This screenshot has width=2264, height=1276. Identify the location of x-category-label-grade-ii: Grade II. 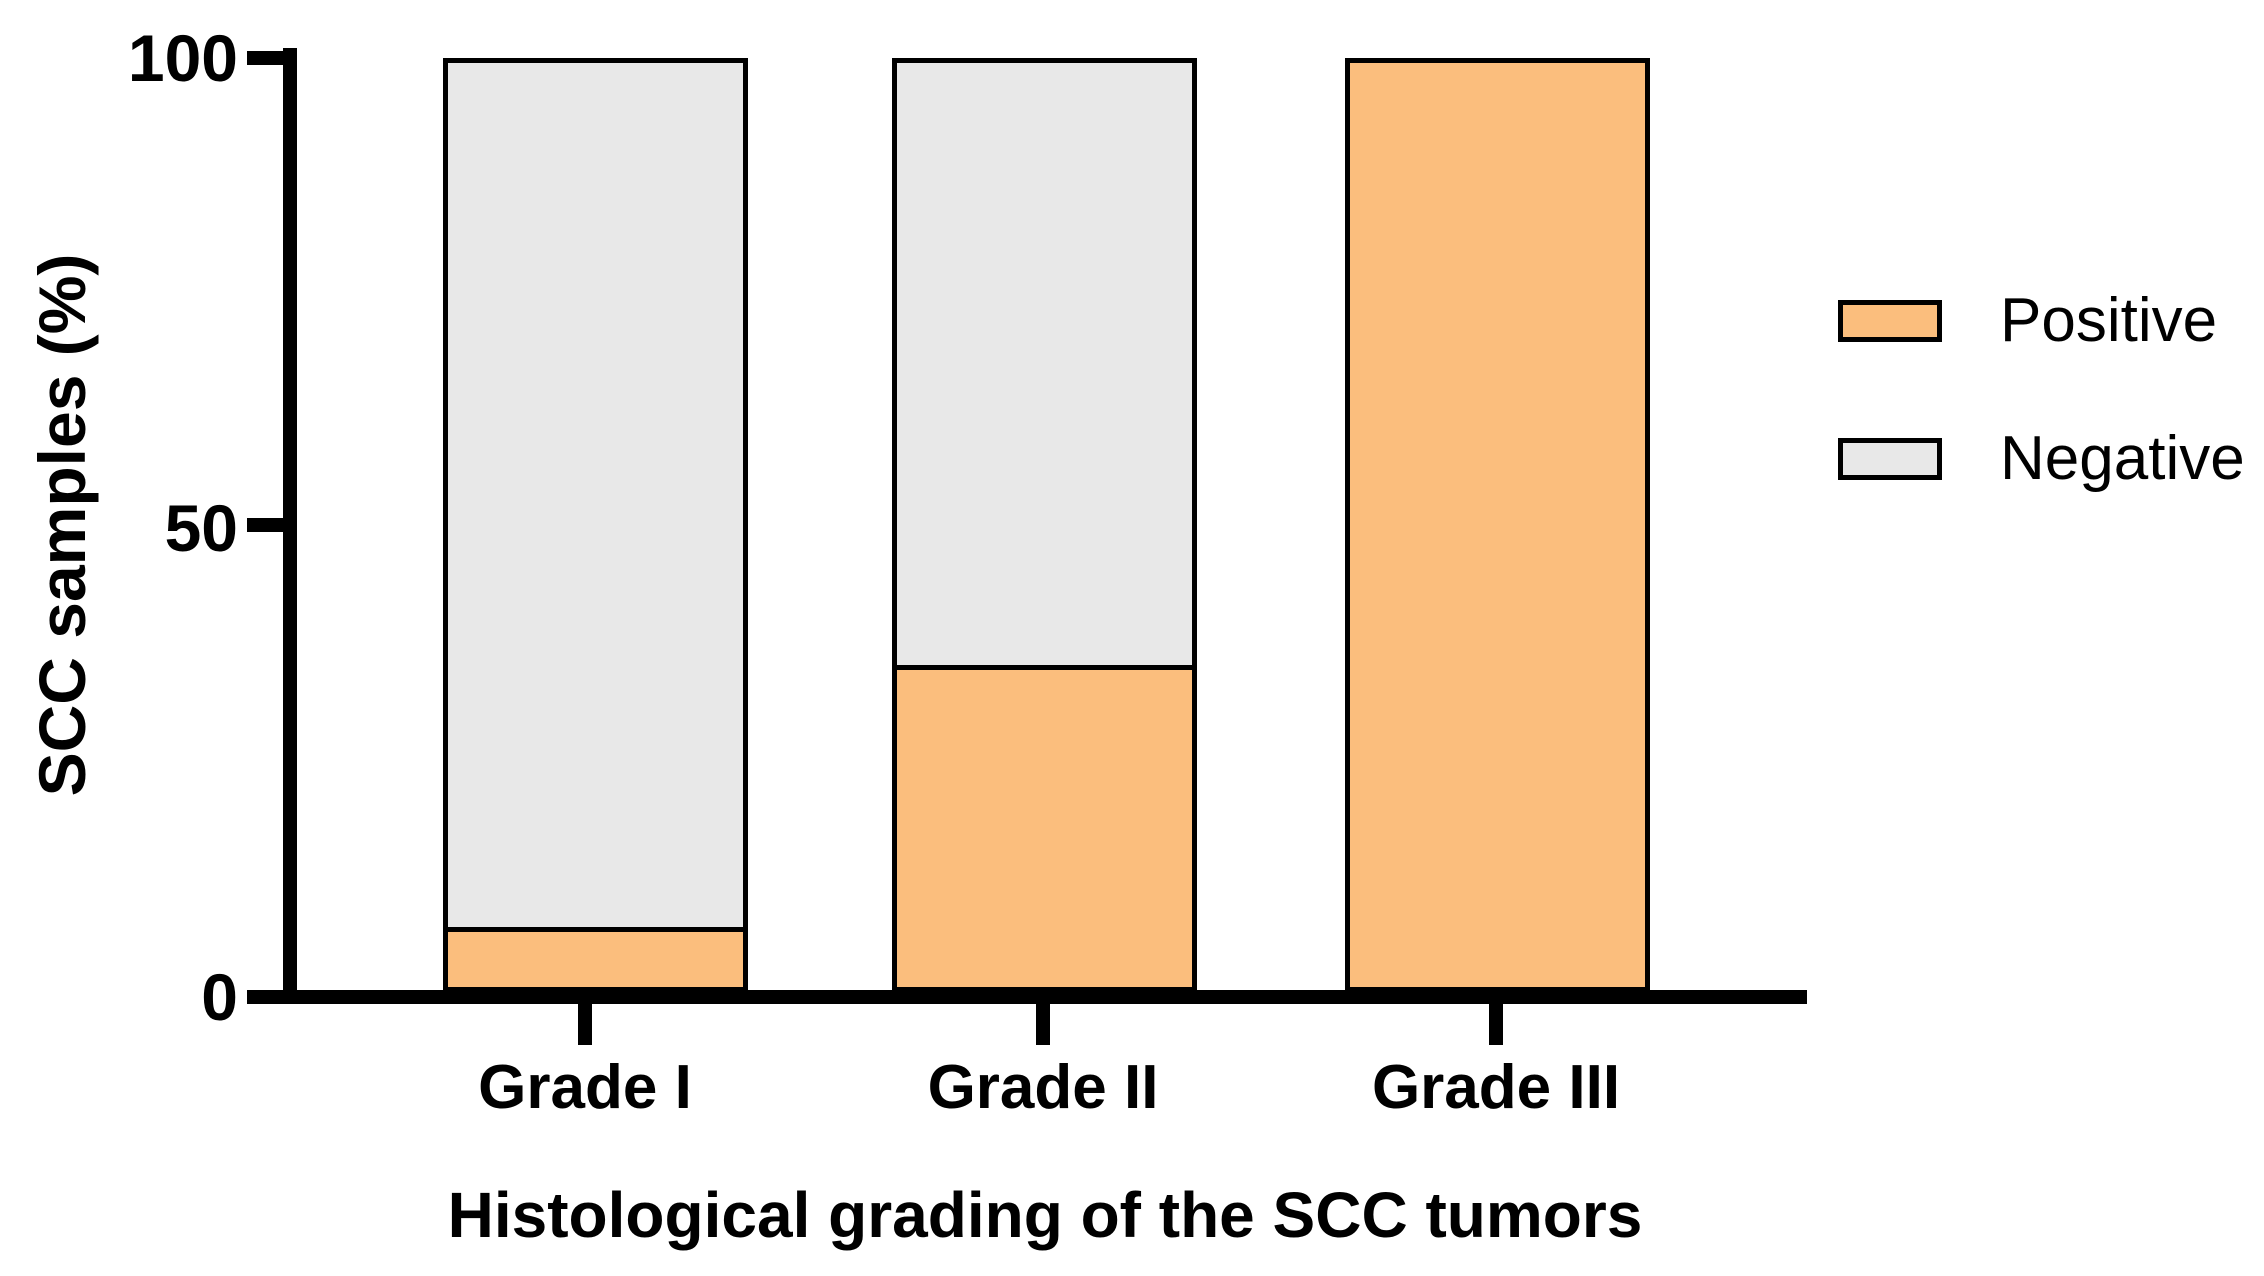
(1043, 1087).